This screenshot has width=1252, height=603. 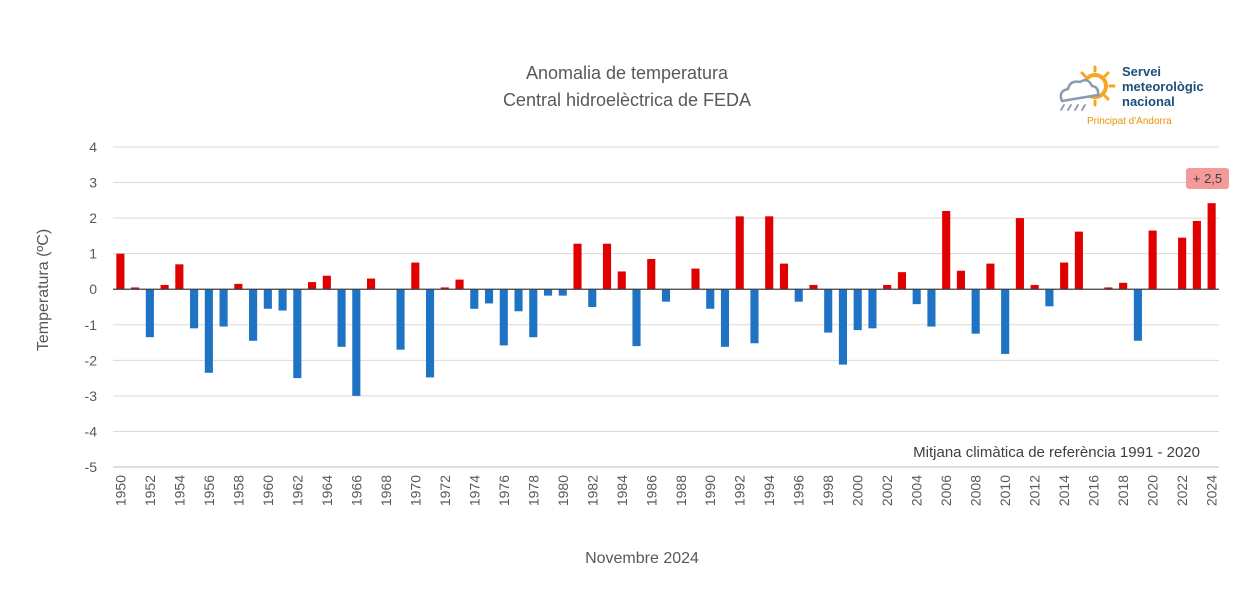 I want to click on bar-2005, so click(x=931, y=308).